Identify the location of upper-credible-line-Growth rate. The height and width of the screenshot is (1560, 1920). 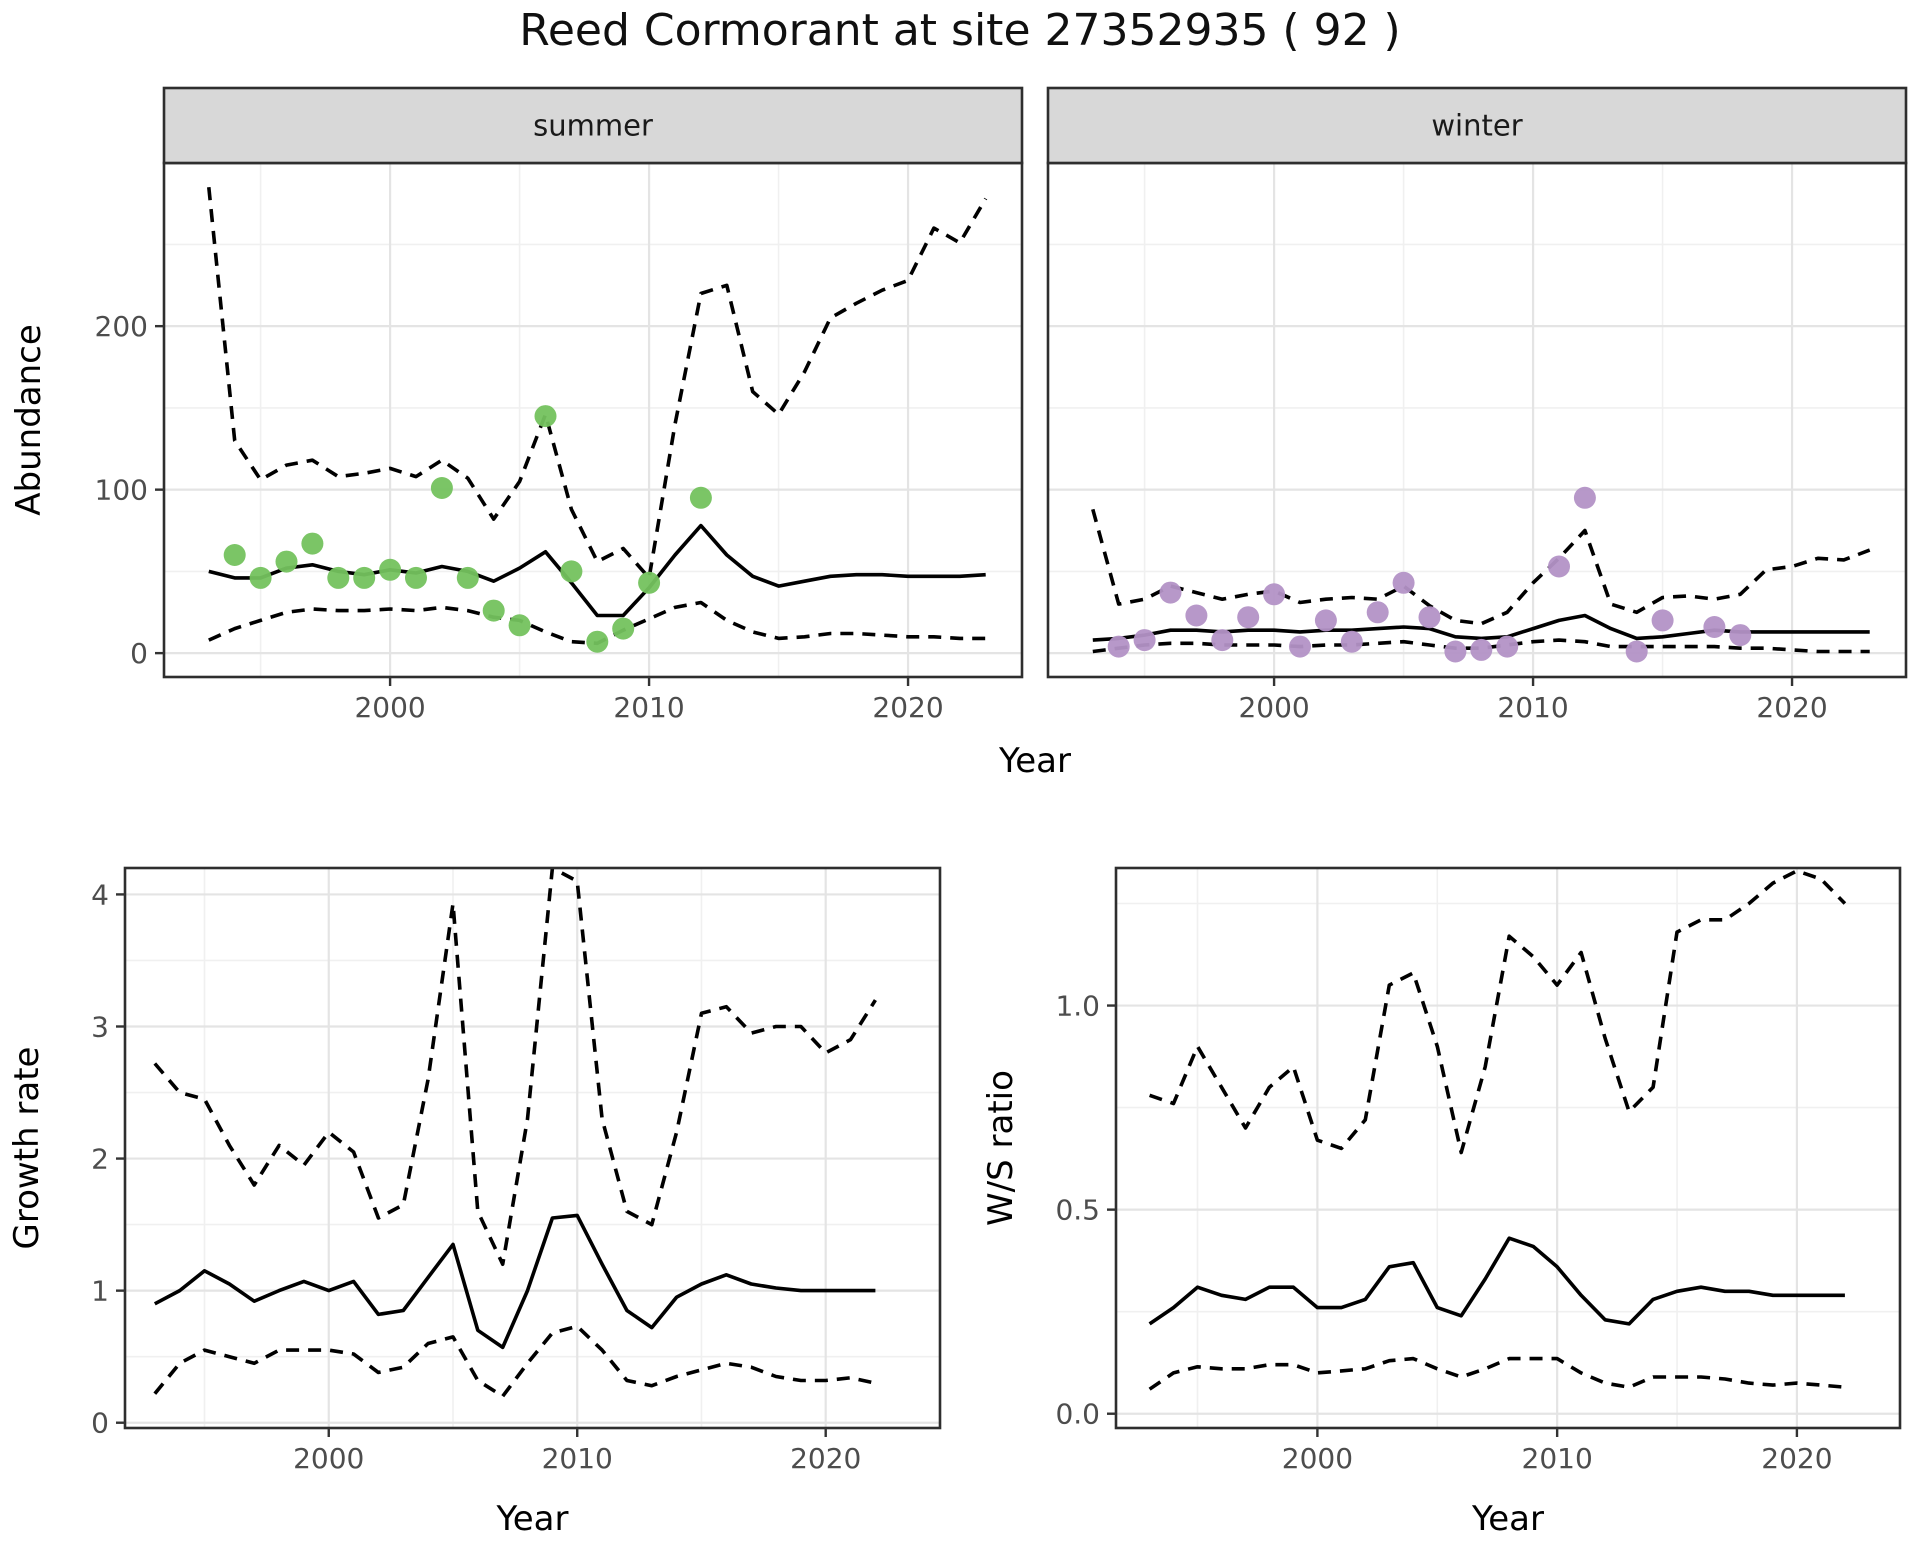
(515, 1067).